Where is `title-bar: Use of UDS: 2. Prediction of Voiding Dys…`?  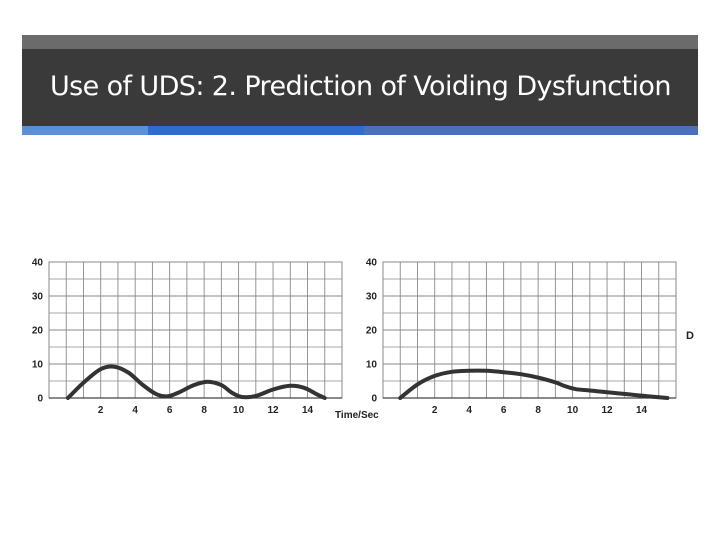 title-bar: Use of UDS: 2. Prediction of Voiding Dys… is located at coordinates (360, 87).